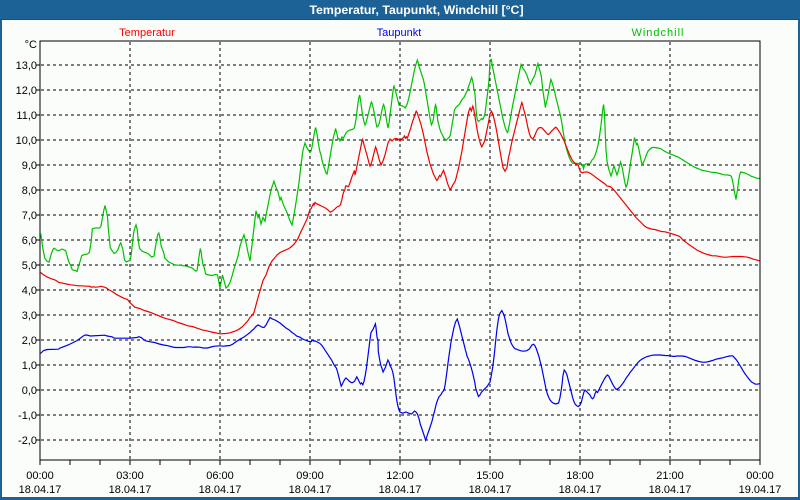 The image size is (800, 500). What do you see at coordinates (147, 33) in the screenshot?
I see `svg-text: Temperatur` at bounding box center [147, 33].